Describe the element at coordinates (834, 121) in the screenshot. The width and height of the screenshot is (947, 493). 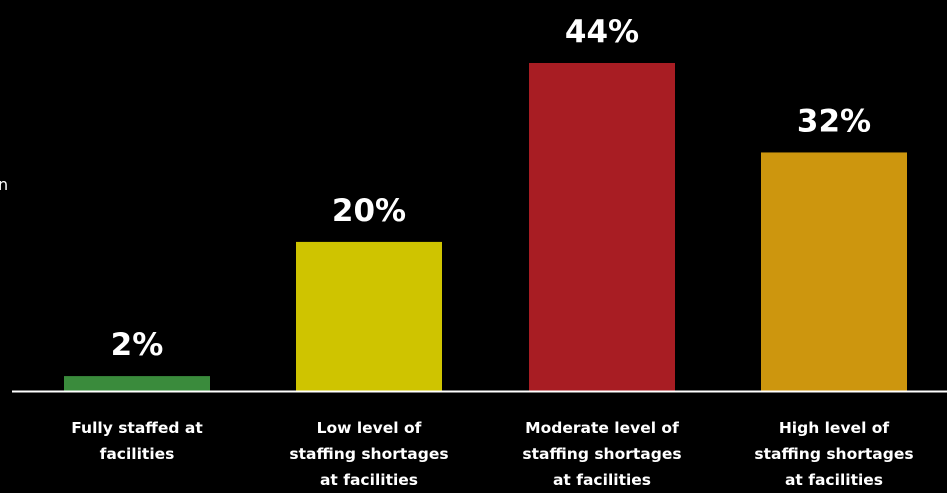
I see `value-label-4: 32%` at that location.